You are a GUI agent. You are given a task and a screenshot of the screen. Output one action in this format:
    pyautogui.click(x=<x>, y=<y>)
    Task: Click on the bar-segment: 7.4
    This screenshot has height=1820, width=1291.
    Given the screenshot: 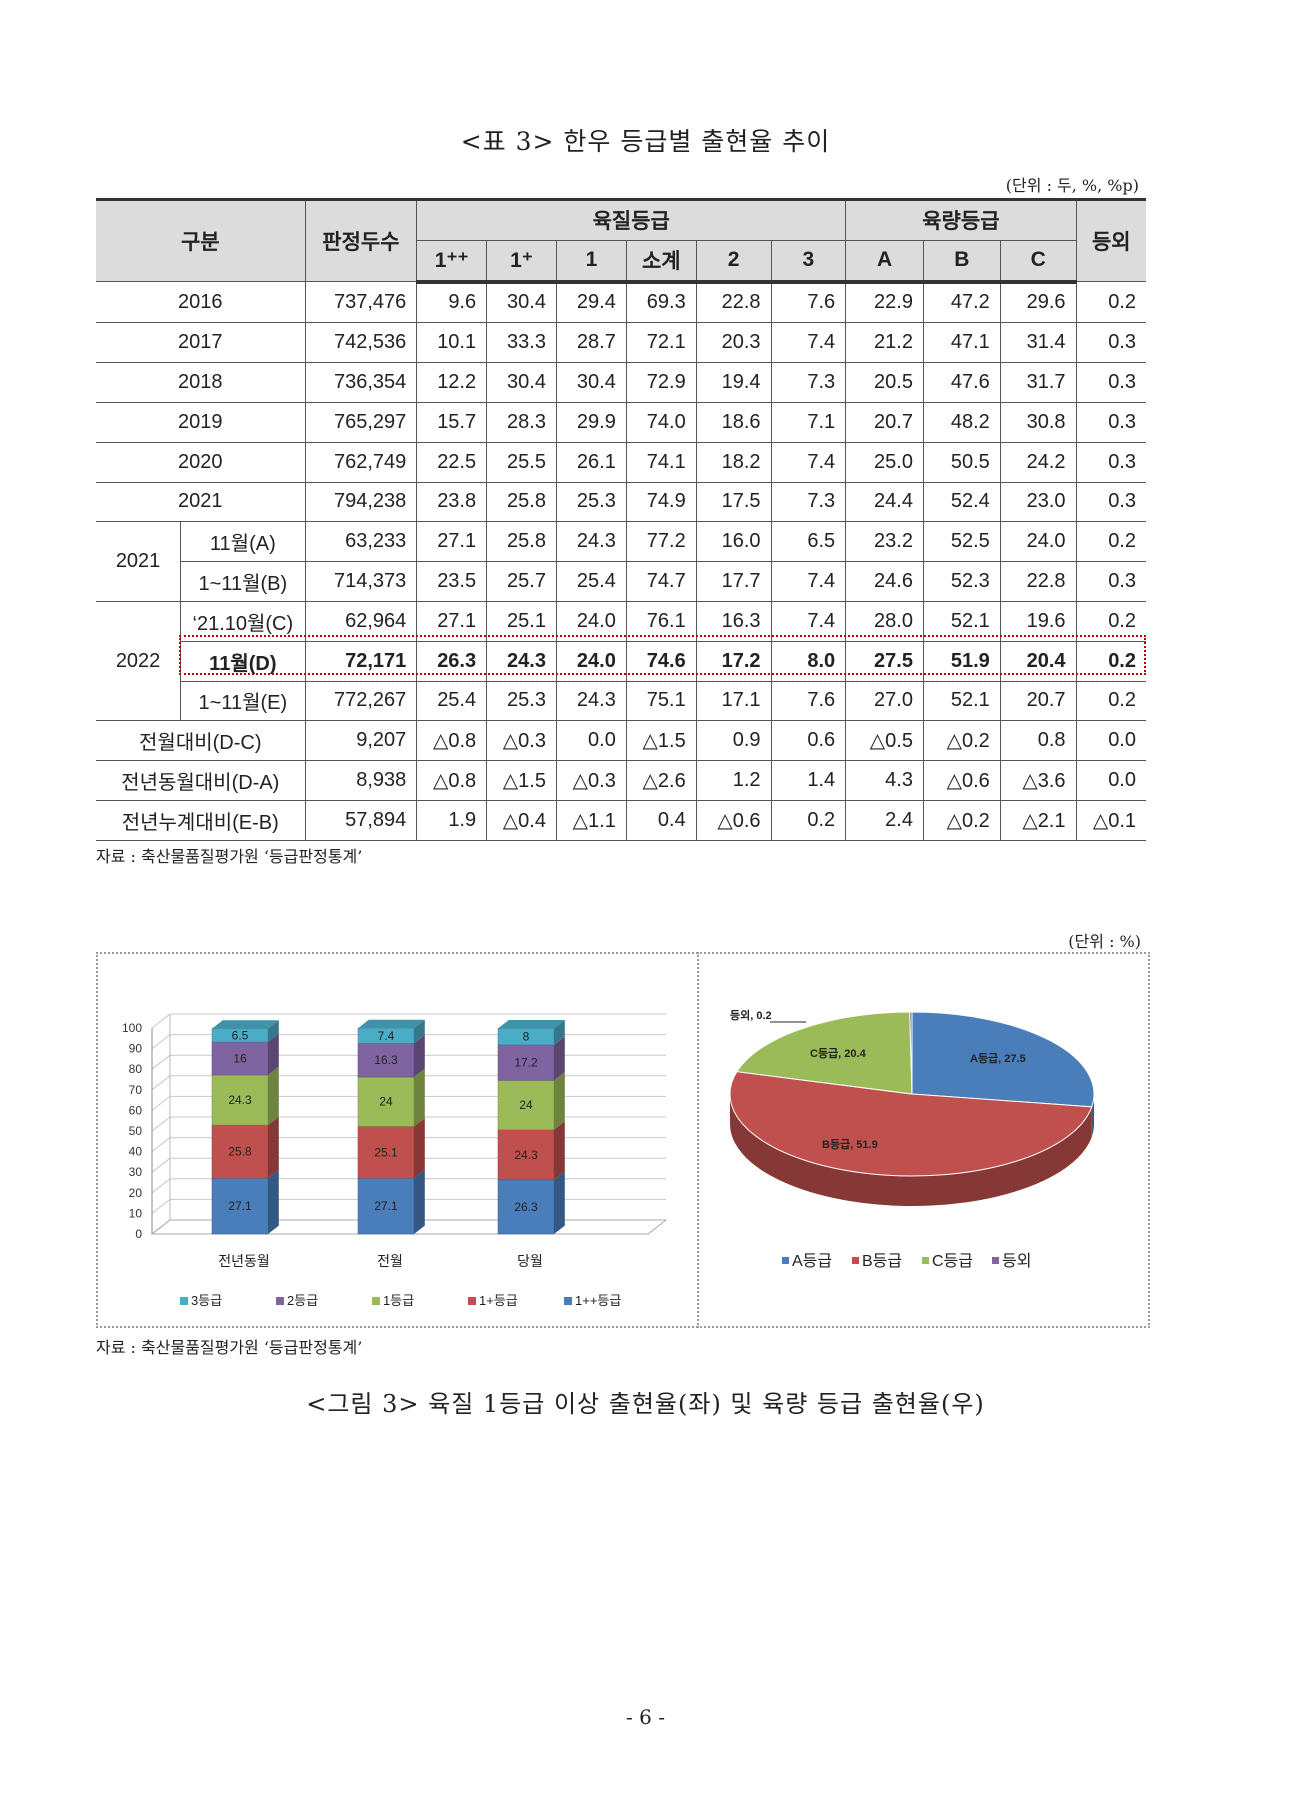 What is the action you would take?
    pyautogui.click(x=391, y=1031)
    